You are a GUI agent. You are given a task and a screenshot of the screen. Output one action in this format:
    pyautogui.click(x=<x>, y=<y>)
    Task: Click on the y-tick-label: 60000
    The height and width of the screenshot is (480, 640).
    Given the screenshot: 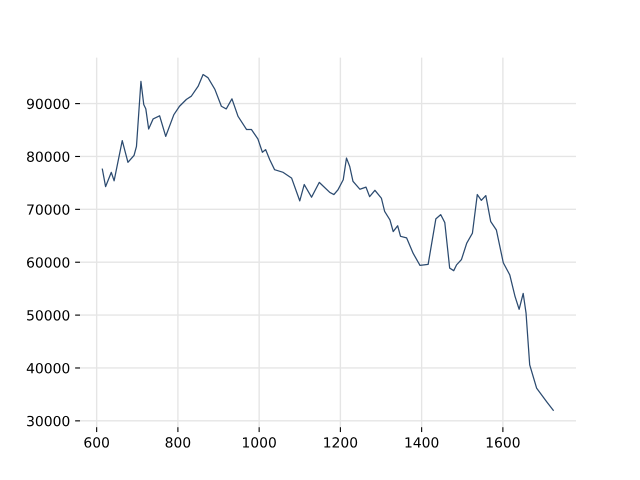 What is the action you would take?
    pyautogui.click(x=48, y=262)
    